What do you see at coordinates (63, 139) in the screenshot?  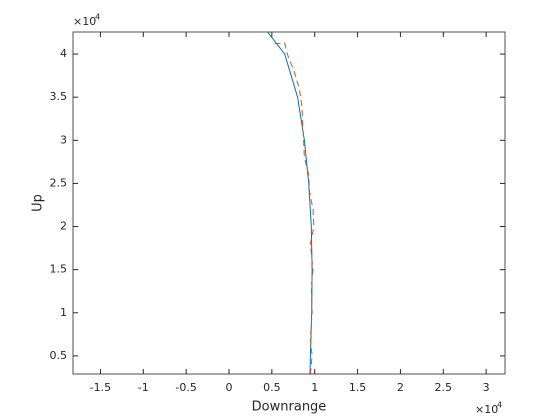 I see `y-tick-label: 3` at bounding box center [63, 139].